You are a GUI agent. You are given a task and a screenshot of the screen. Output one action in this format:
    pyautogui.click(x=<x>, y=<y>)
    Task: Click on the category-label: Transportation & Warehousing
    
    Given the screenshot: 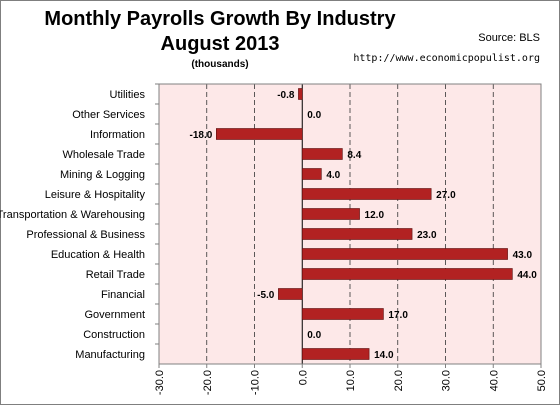 What is the action you would take?
    pyautogui.click(x=72, y=215)
    